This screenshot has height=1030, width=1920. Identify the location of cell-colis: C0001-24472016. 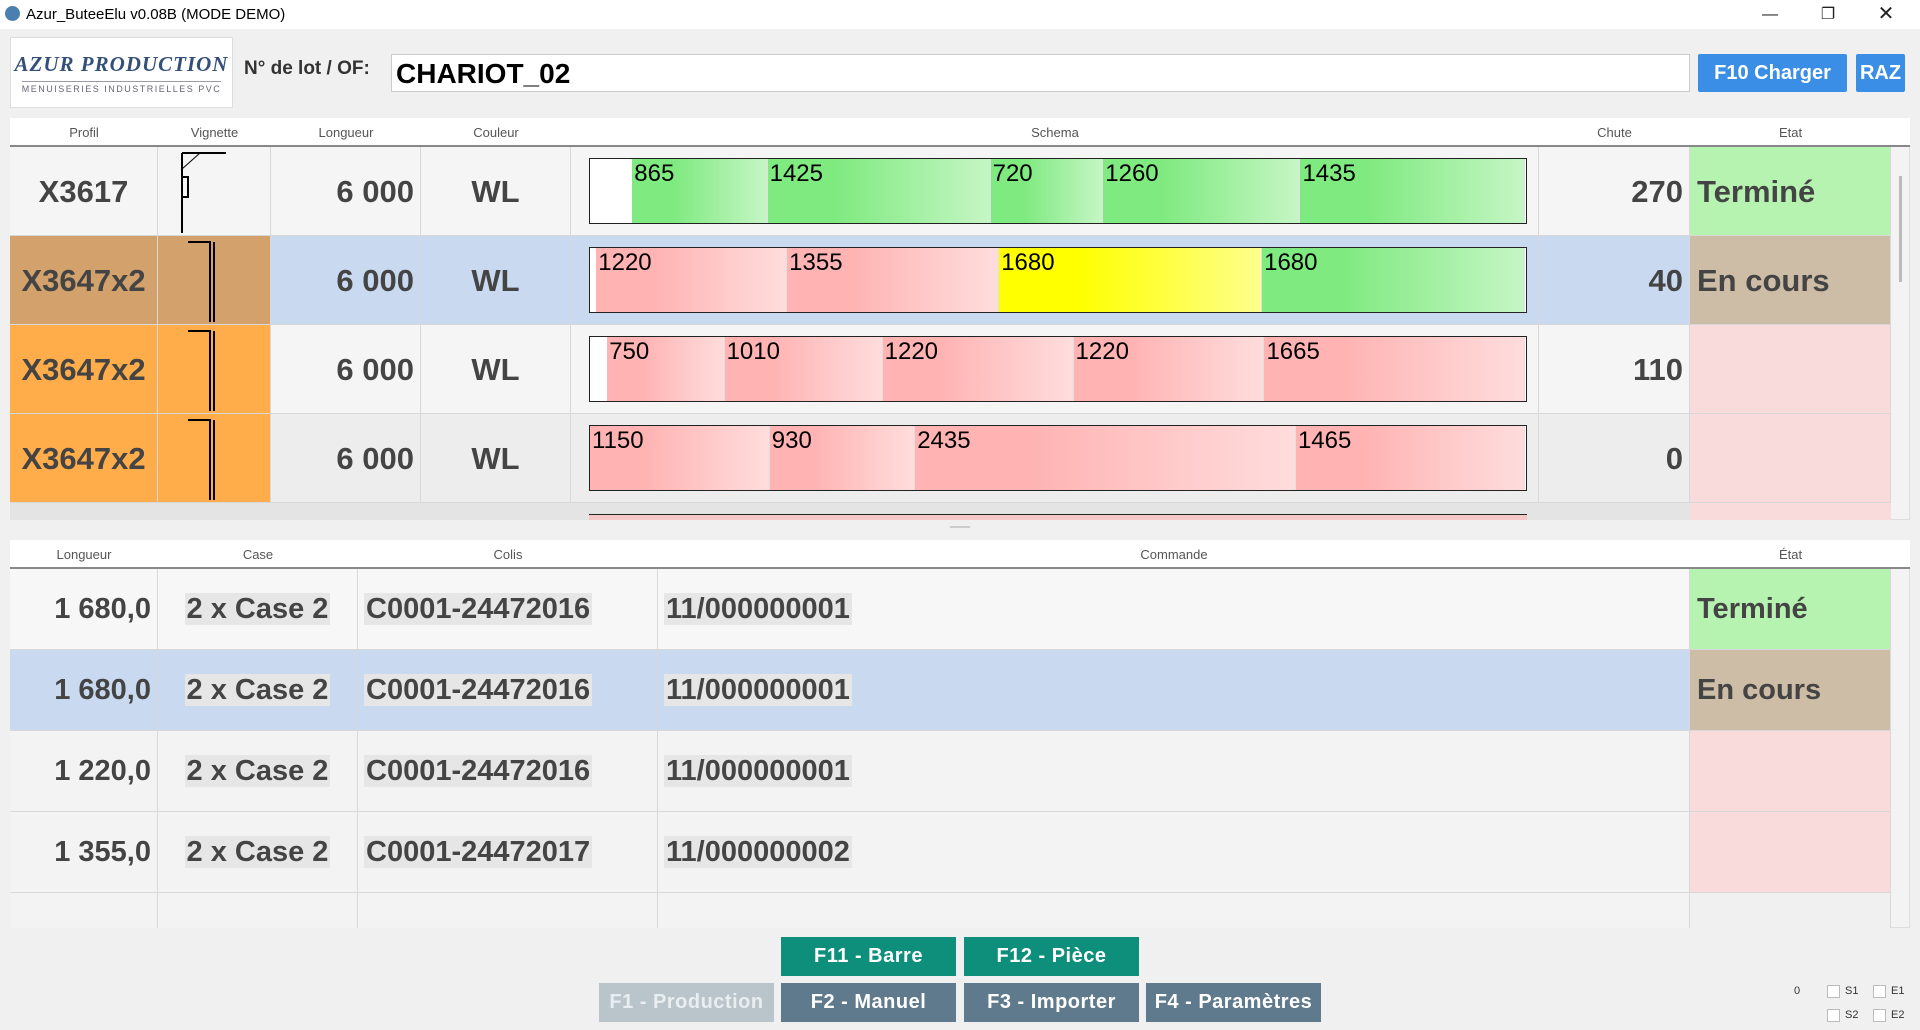
(508, 690).